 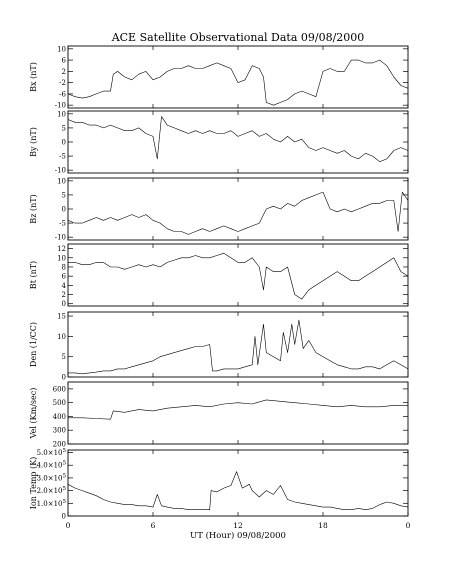 I want to click on y-tick-label: 300, so click(x=59, y=431).